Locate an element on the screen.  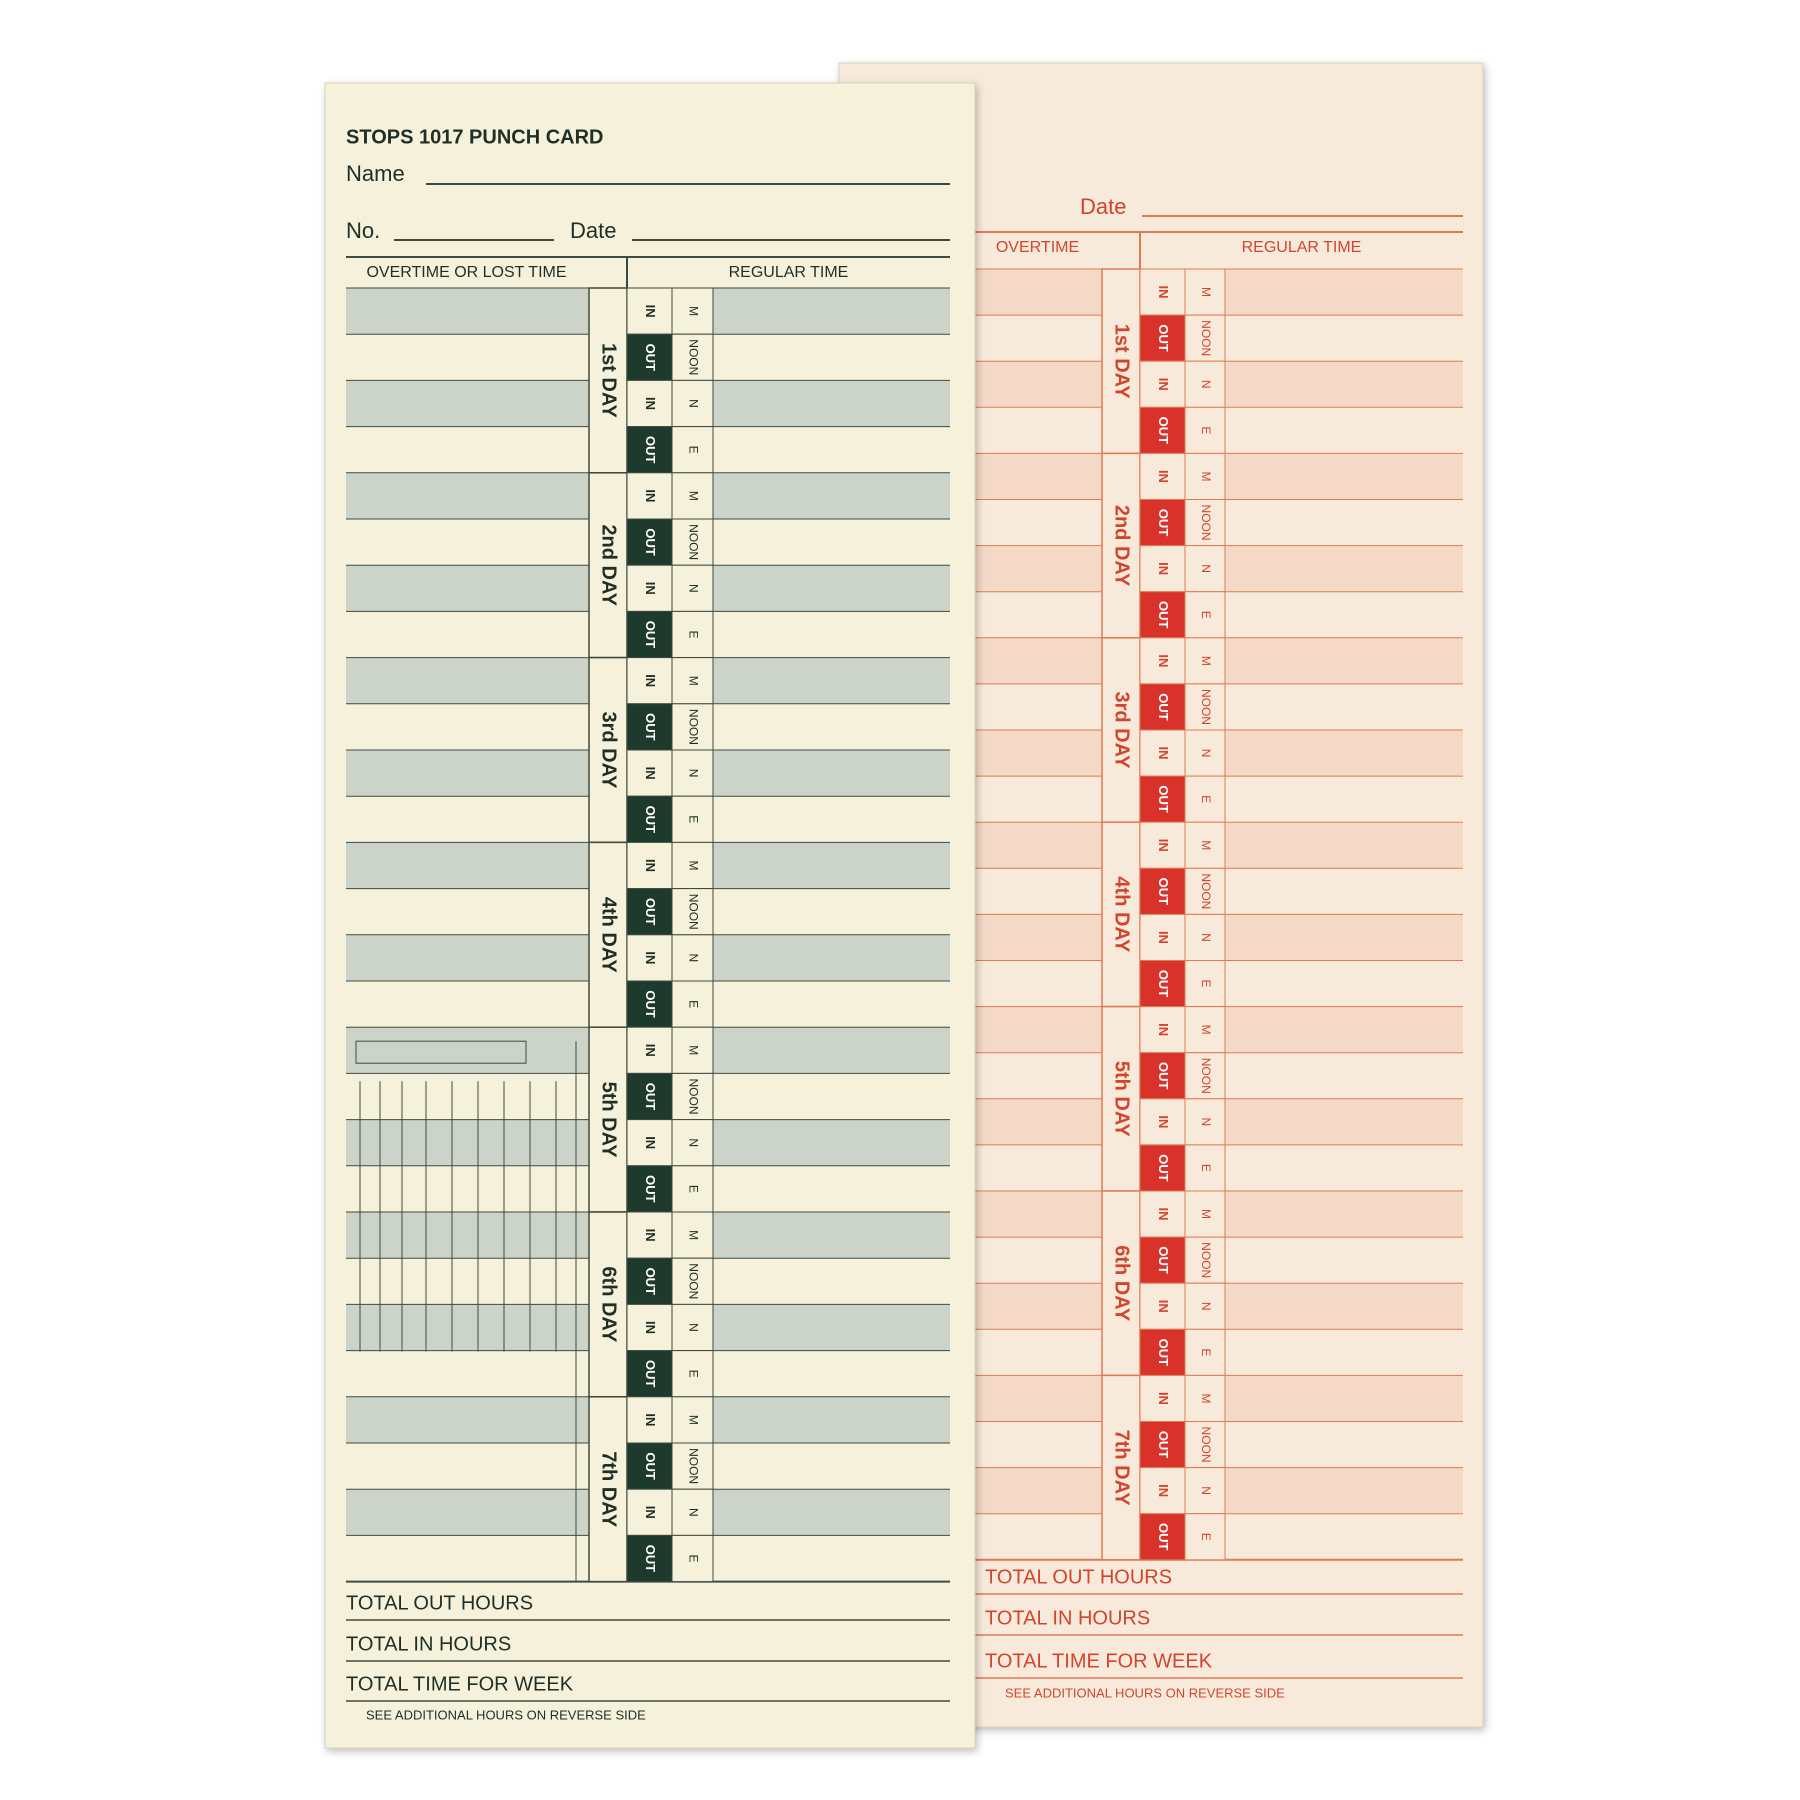
left-heading: OVERTIME is located at coordinates (1037, 247).